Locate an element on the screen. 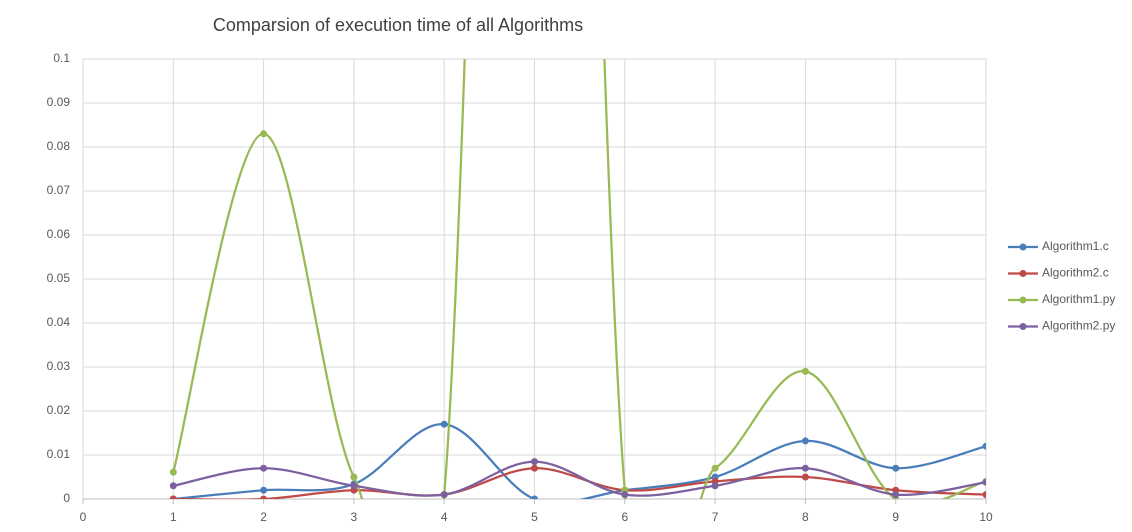 This screenshot has height=532, width=1132. y-tick-label: 0.08 is located at coordinates (59, 146).